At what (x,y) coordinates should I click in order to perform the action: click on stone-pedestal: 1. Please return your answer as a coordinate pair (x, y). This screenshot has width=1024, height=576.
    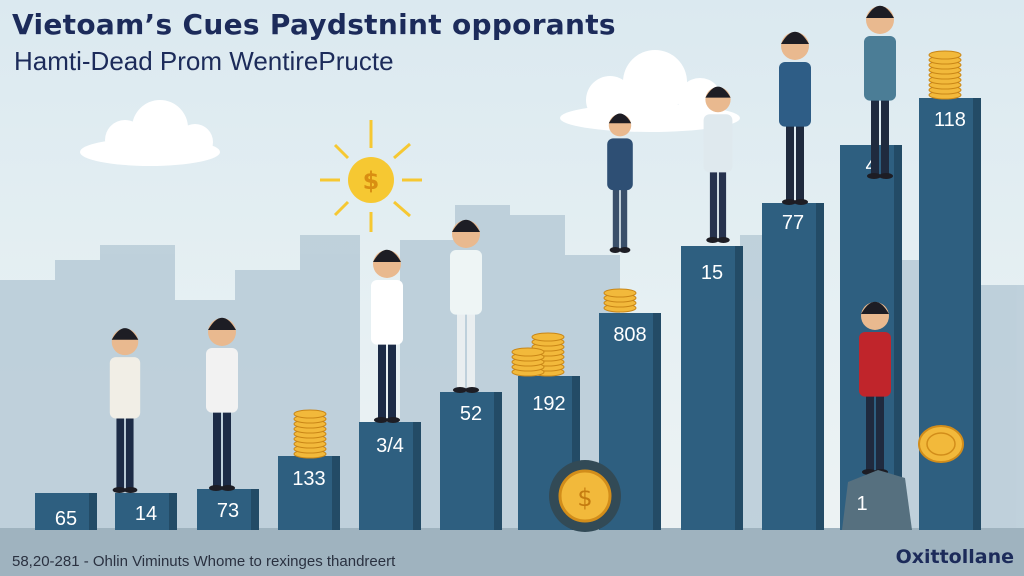
    Looking at the image, I should click on (877, 500).